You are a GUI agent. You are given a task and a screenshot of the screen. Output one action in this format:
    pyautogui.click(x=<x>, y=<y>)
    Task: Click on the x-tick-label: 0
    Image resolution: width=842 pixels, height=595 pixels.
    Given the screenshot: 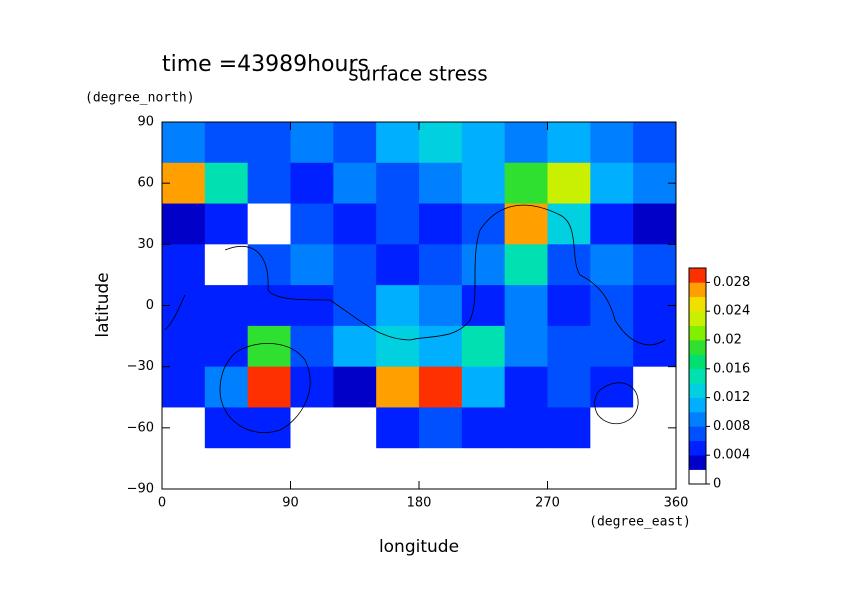 What is the action you would take?
    pyautogui.click(x=162, y=503)
    